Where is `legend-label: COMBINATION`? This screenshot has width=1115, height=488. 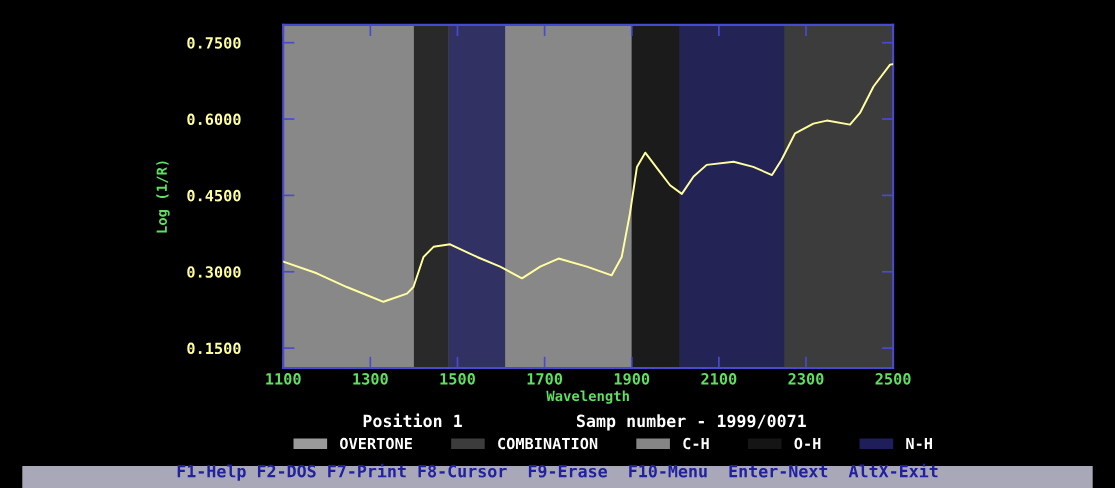 legend-label: COMBINATION is located at coordinates (548, 443).